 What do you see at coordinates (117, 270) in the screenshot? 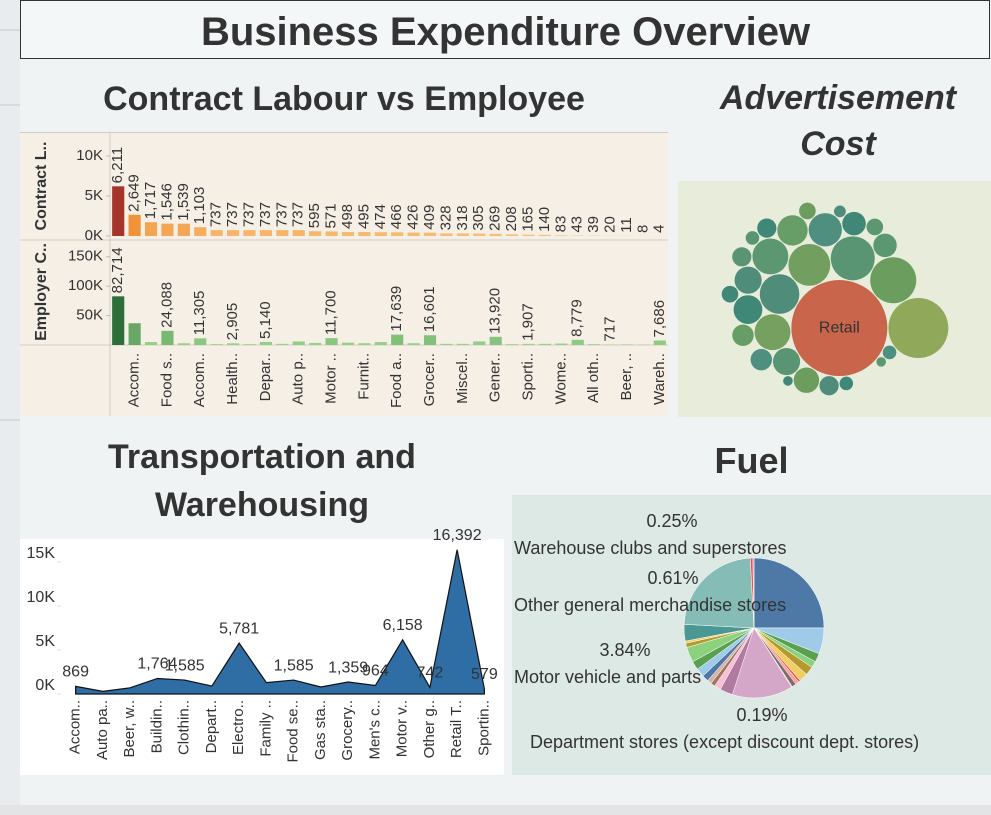
I see `value-label: 82,714` at bounding box center [117, 270].